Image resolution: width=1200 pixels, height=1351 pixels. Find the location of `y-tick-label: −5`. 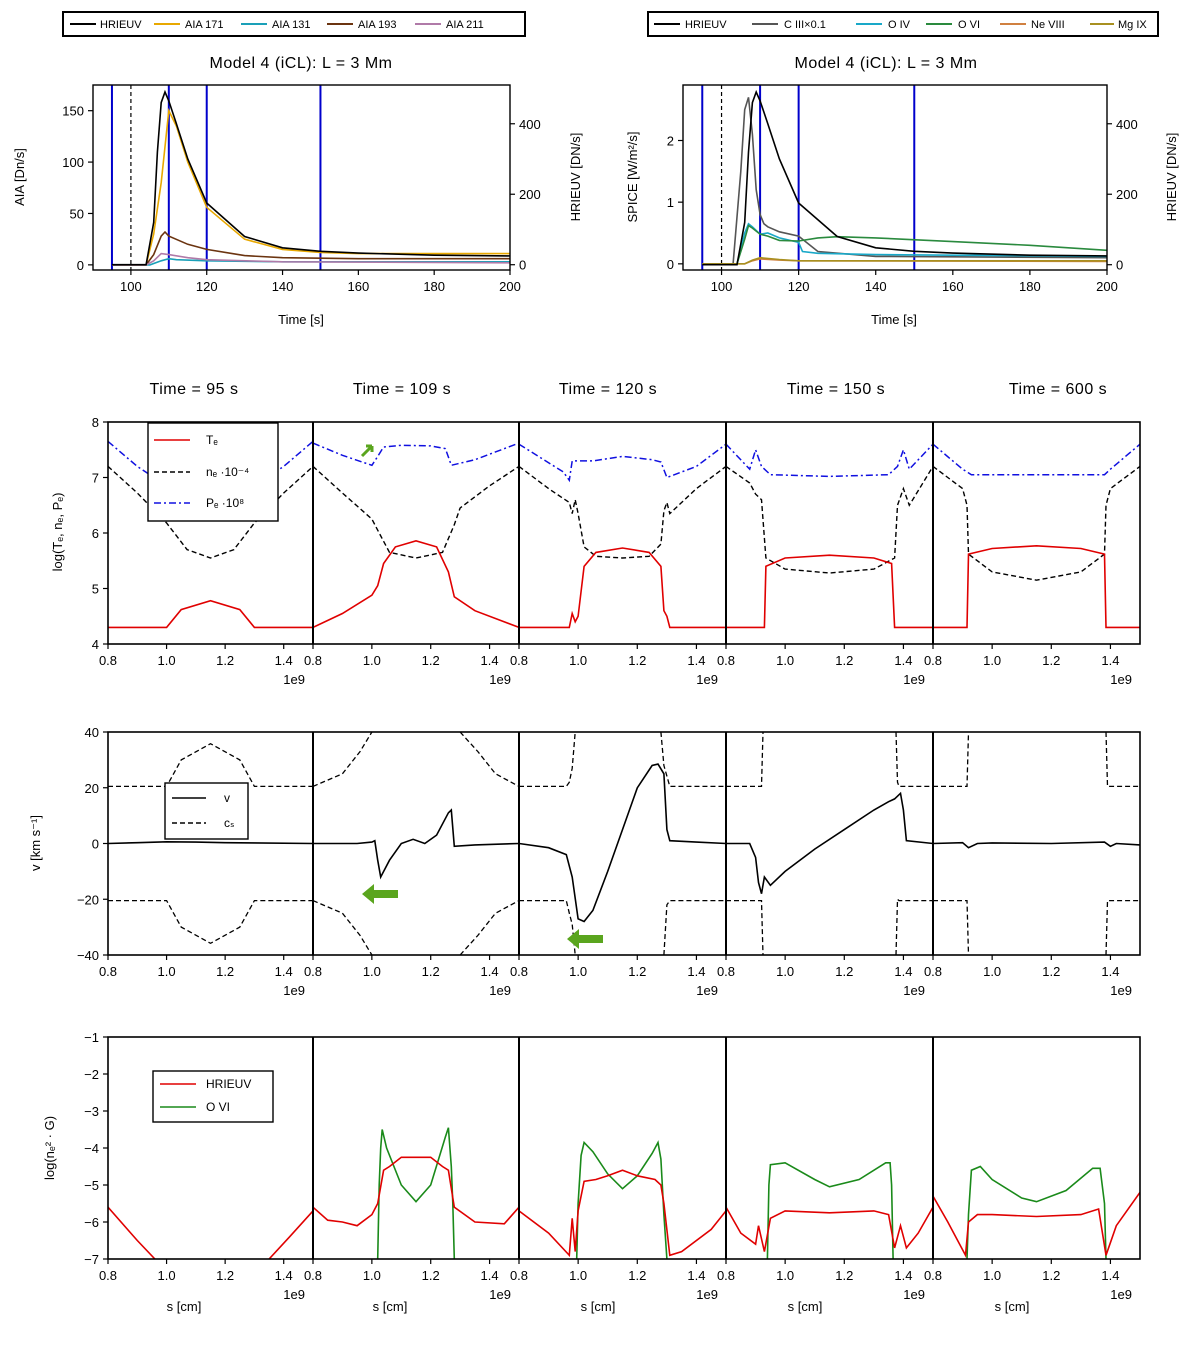

y-tick-label: −5 is located at coordinates (91, 1185).